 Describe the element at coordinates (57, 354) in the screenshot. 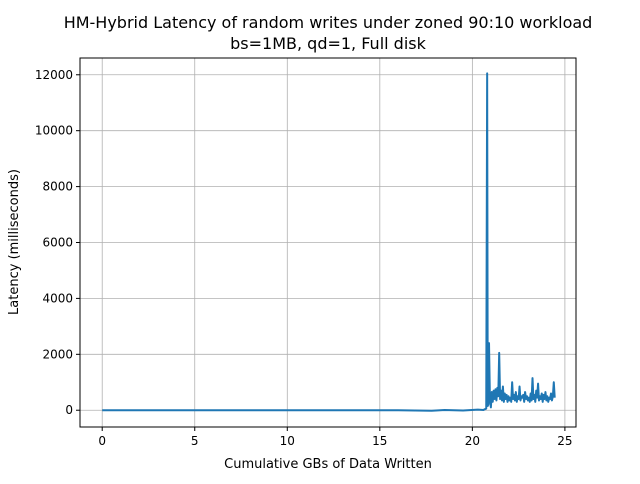

I see `y-tick-label: 2000` at that location.